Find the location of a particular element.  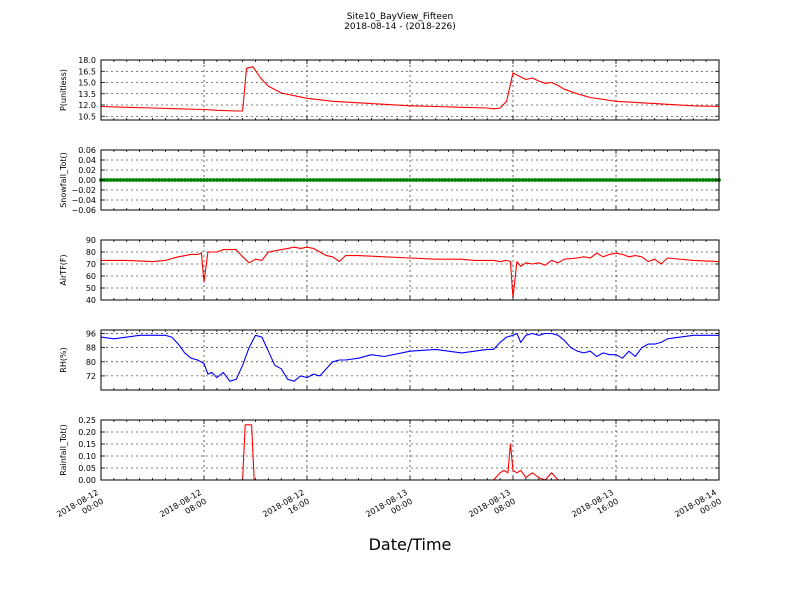

y-tick-label: 16.5 is located at coordinates (87, 71).